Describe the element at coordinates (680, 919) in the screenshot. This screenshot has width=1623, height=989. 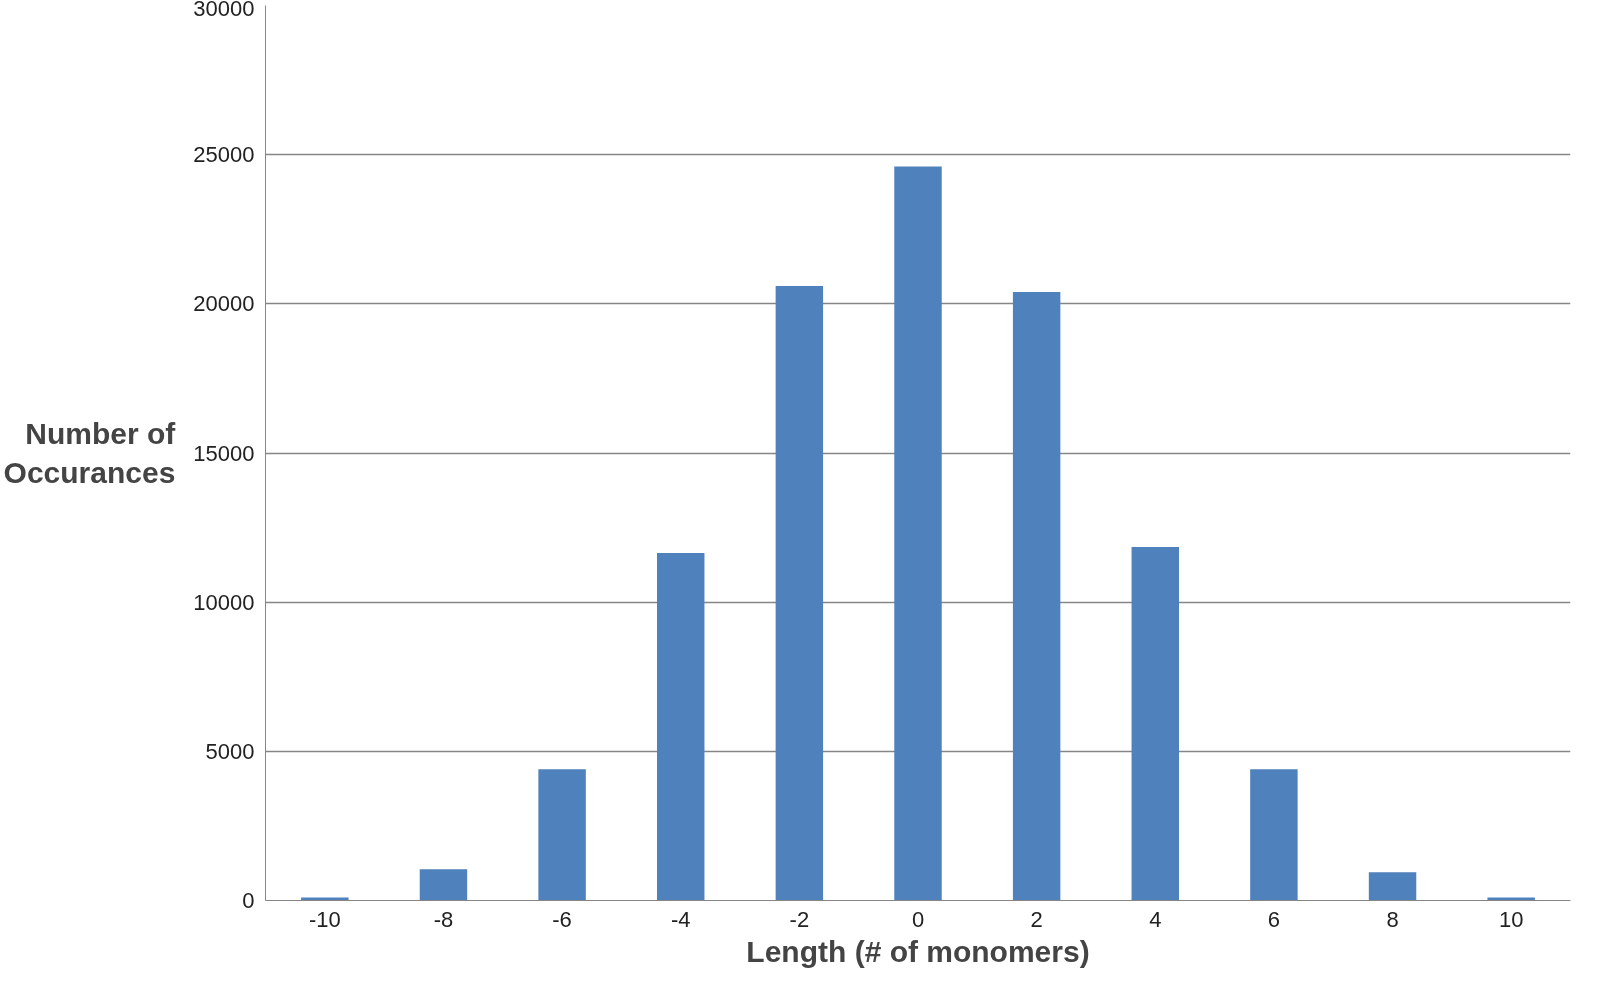
I see `x-tick-label: -4` at that location.